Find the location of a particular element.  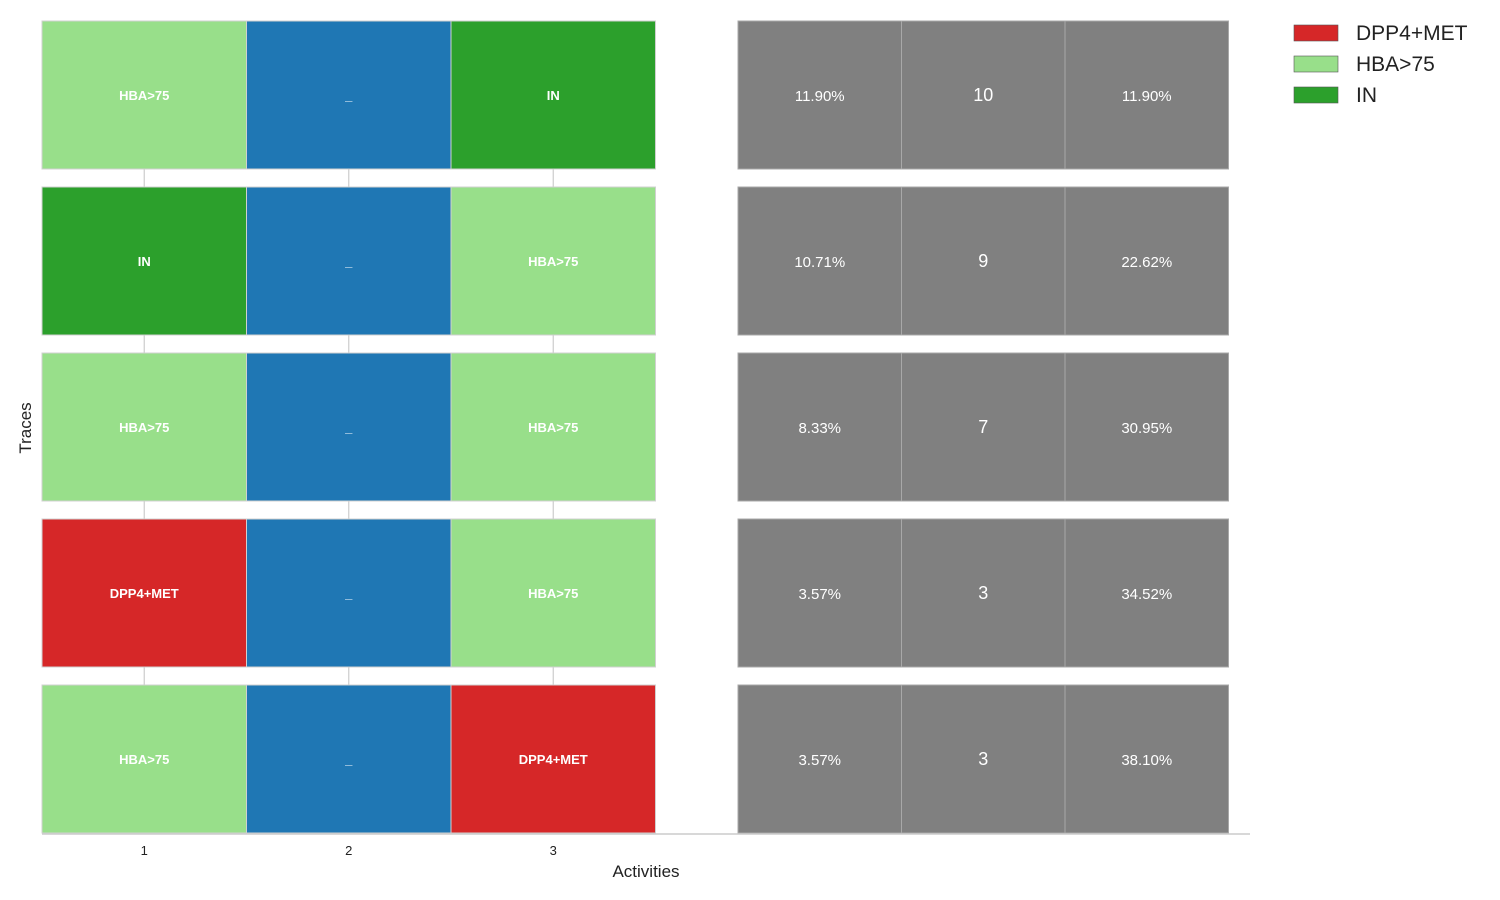

legend: DPP4+MET HBA>75 IN is located at coordinates (1380, 64).